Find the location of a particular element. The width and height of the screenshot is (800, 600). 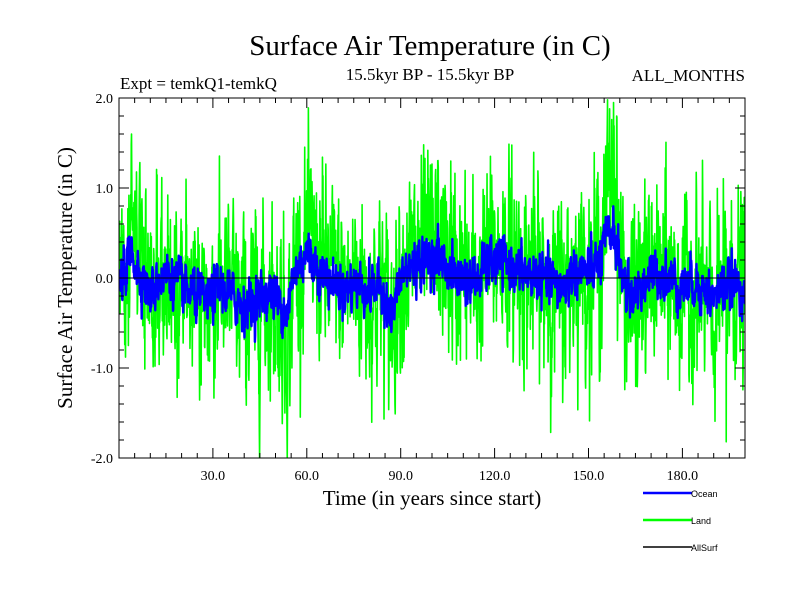

legend-label-land: Land is located at coordinates (701, 521).